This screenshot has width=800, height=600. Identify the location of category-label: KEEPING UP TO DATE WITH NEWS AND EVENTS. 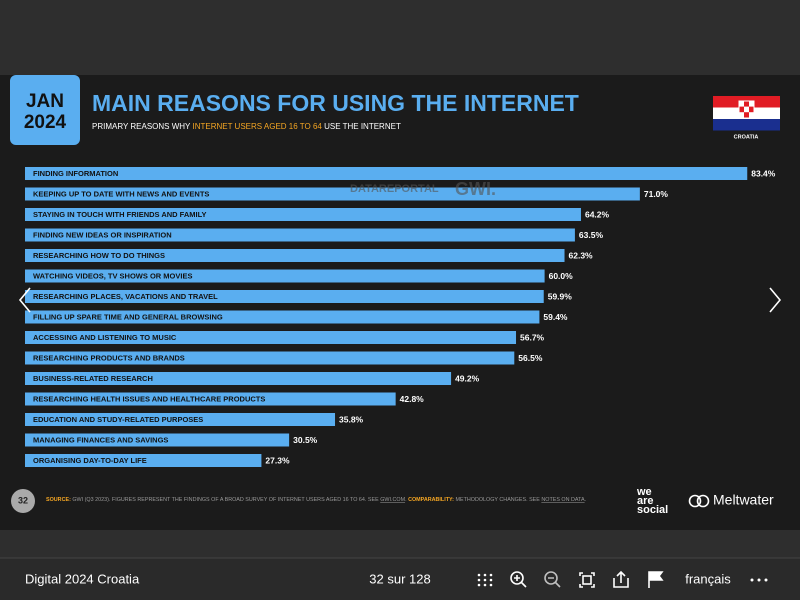
(121, 193).